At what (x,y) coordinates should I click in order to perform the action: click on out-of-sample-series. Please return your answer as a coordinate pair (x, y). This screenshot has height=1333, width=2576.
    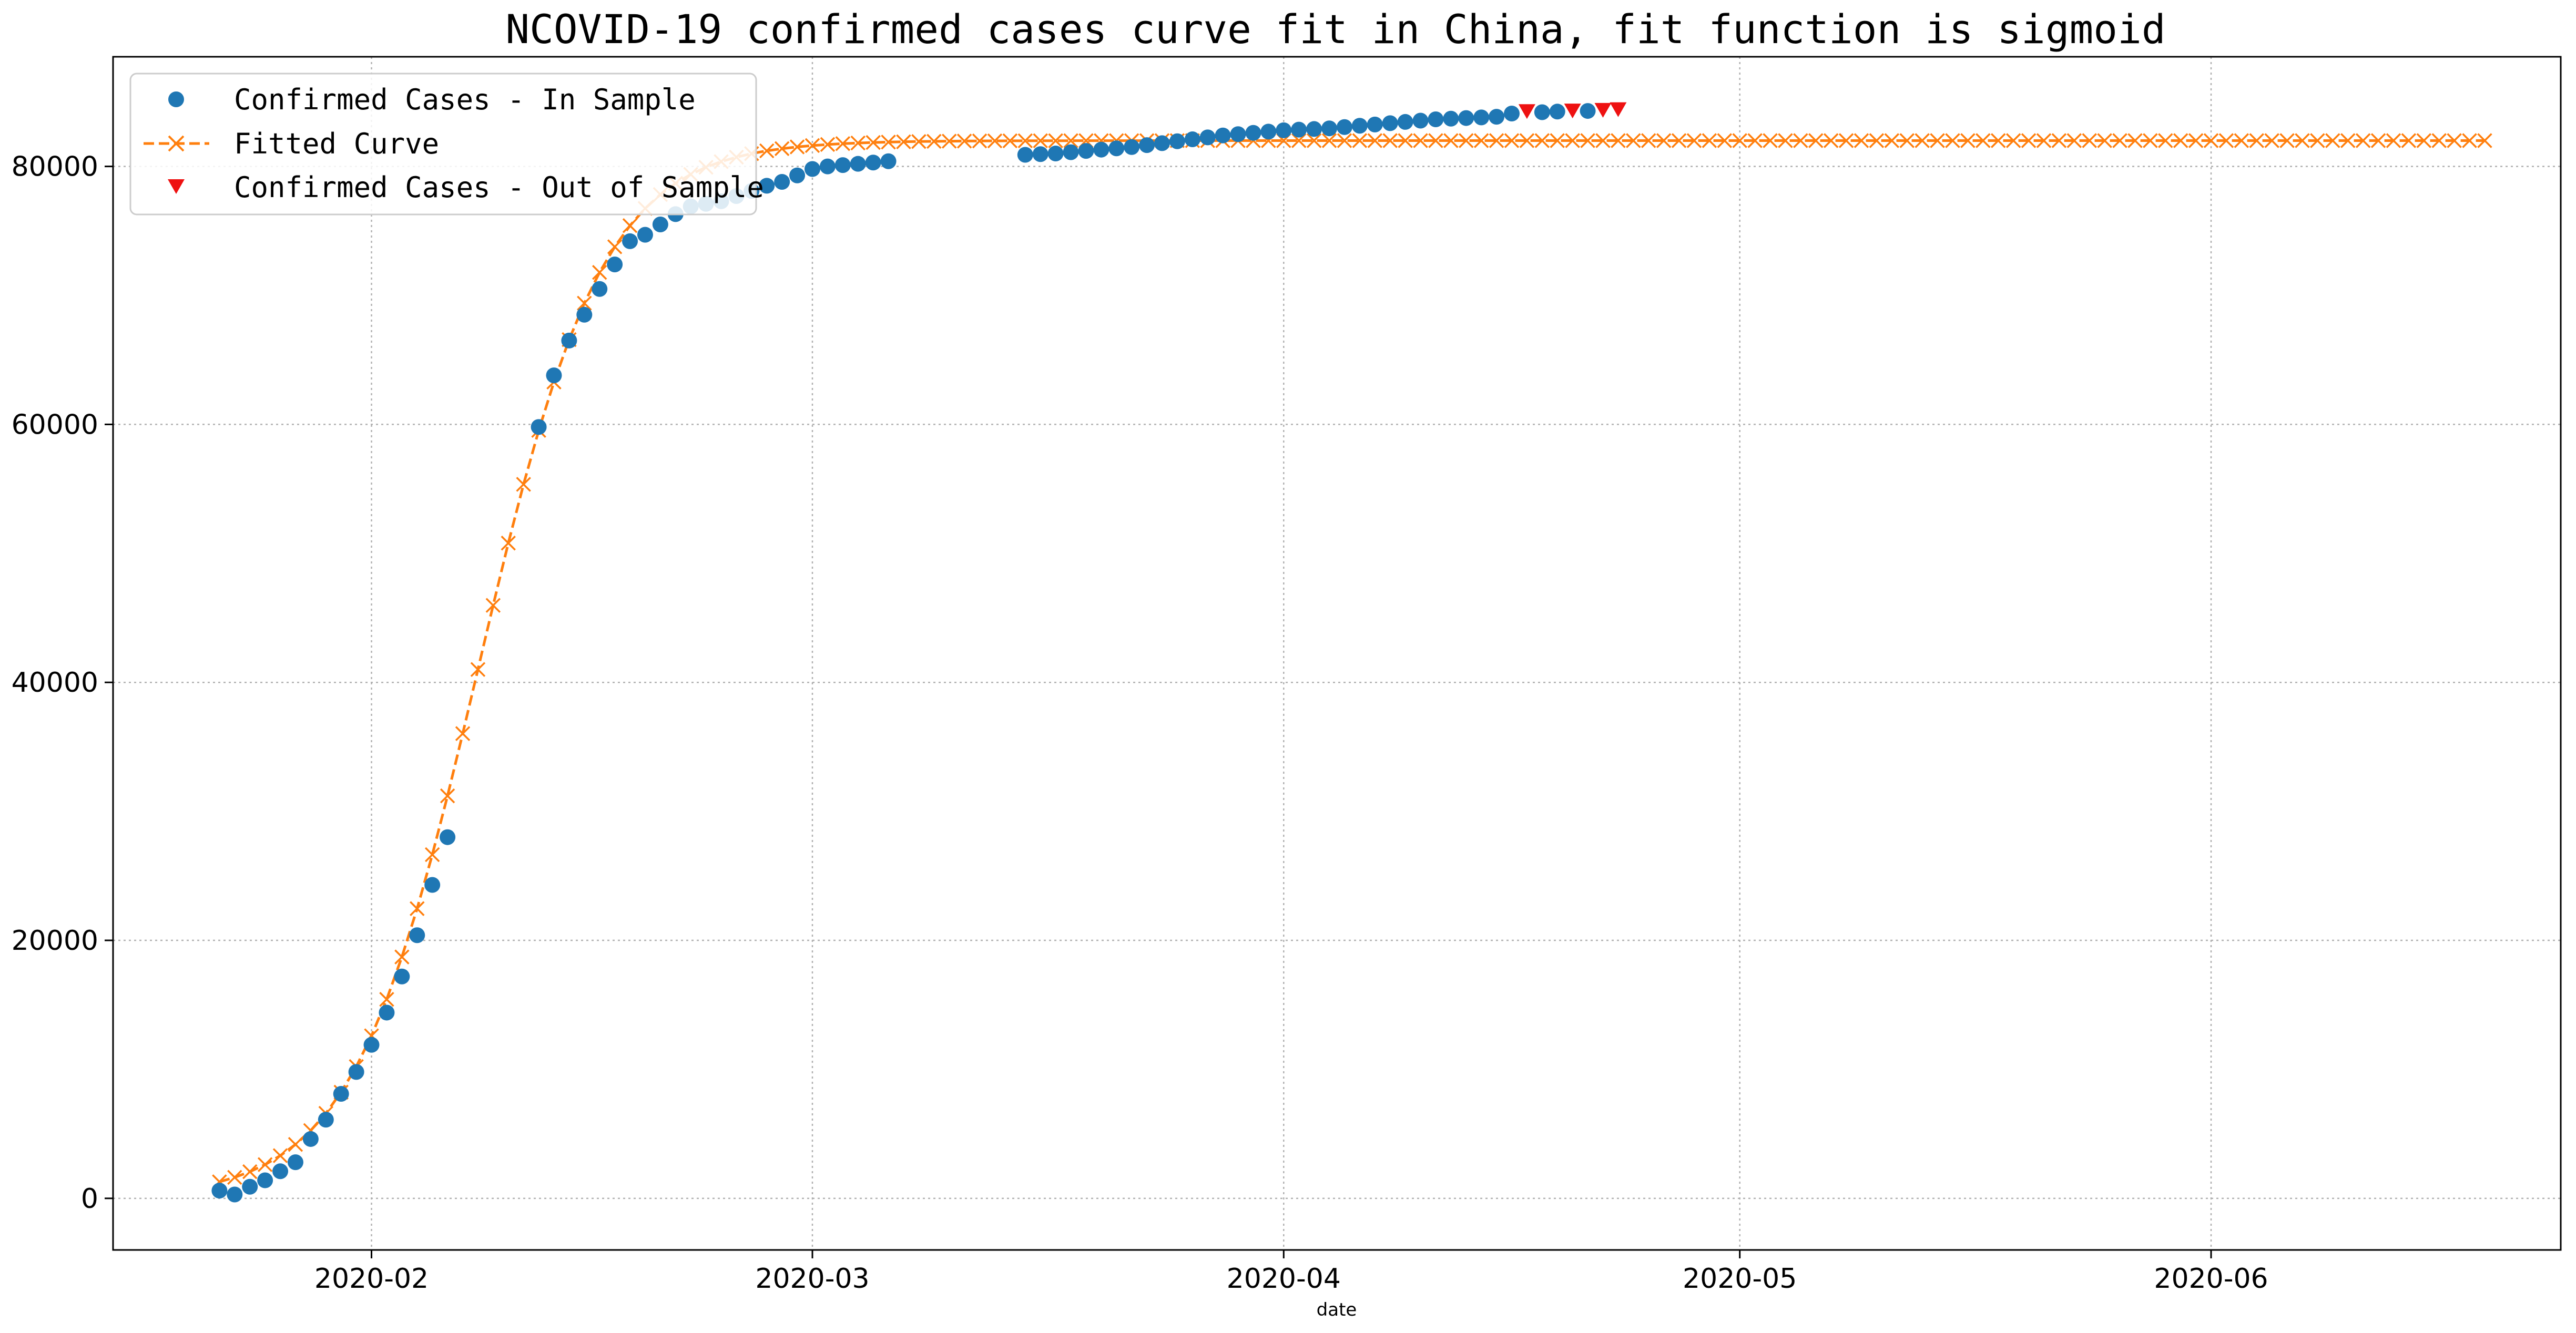
    Looking at the image, I should click on (1573, 110).